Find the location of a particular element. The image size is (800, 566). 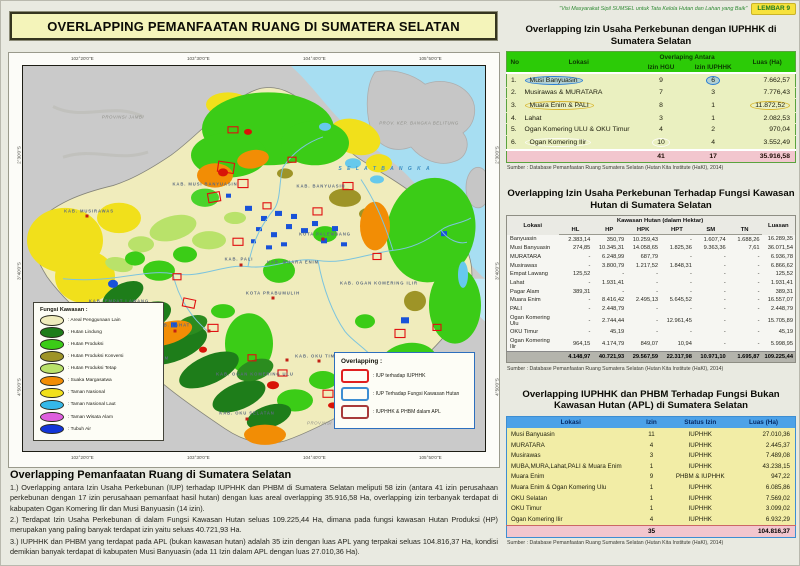

total-cell: 1.695,87 is located at coordinates (744, 357).